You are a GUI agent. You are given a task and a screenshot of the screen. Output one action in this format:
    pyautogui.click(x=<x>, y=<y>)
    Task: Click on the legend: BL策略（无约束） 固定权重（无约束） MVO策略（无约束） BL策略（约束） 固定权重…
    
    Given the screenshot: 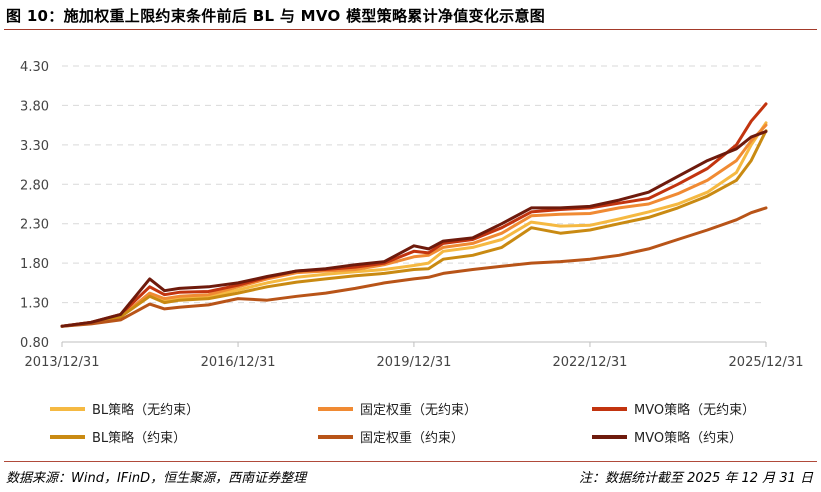 What is the action you would take?
    pyautogui.click(x=402, y=424)
    